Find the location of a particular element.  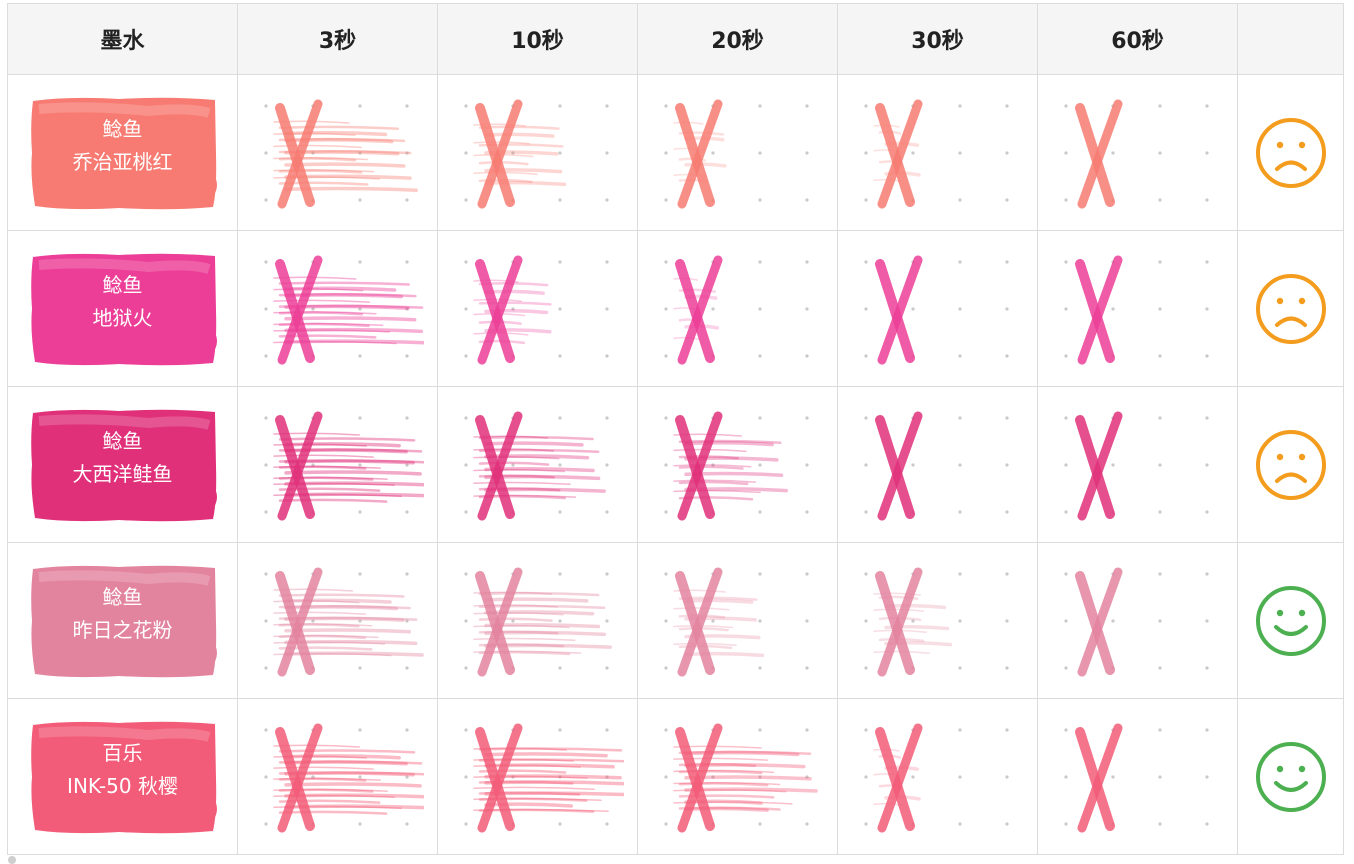

ink-cell: 百乐 INK-50 秋樱 is located at coordinates (122, 776).